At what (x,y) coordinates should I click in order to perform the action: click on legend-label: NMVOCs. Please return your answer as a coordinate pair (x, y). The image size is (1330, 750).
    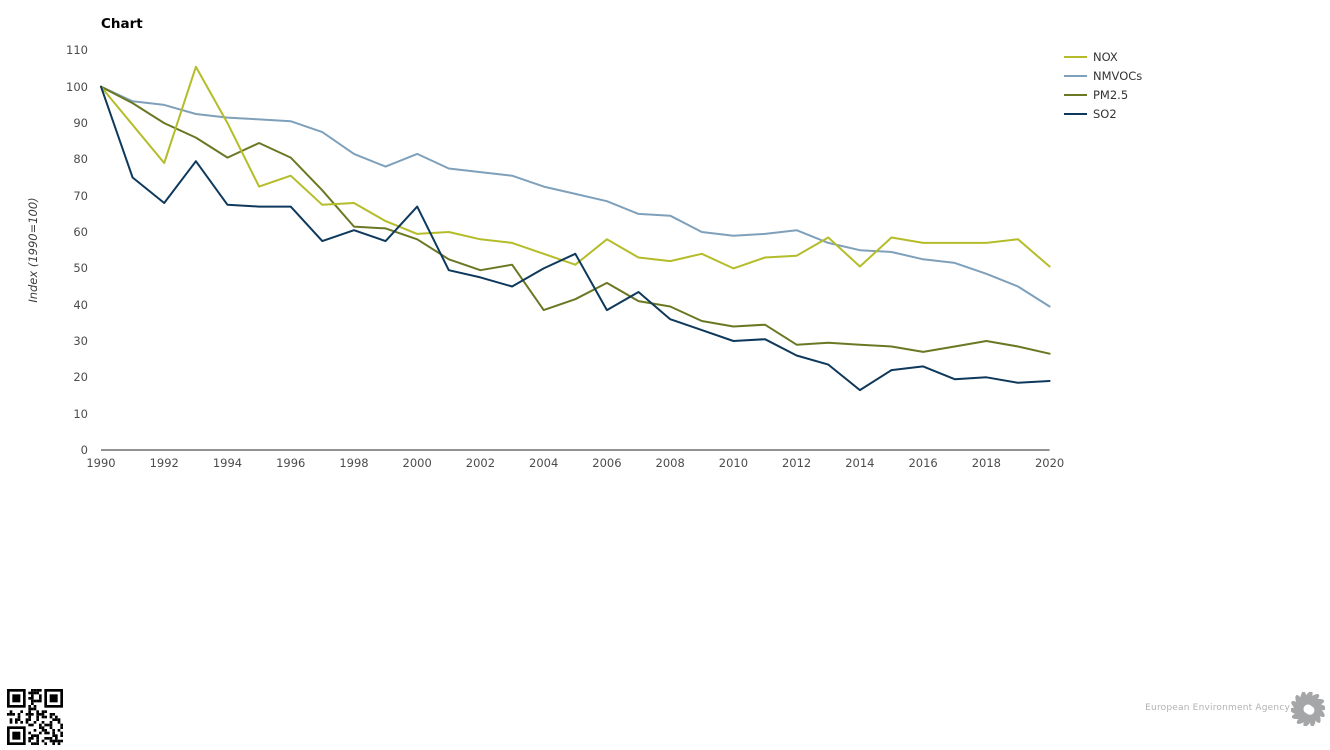
    Looking at the image, I should click on (1118, 75).